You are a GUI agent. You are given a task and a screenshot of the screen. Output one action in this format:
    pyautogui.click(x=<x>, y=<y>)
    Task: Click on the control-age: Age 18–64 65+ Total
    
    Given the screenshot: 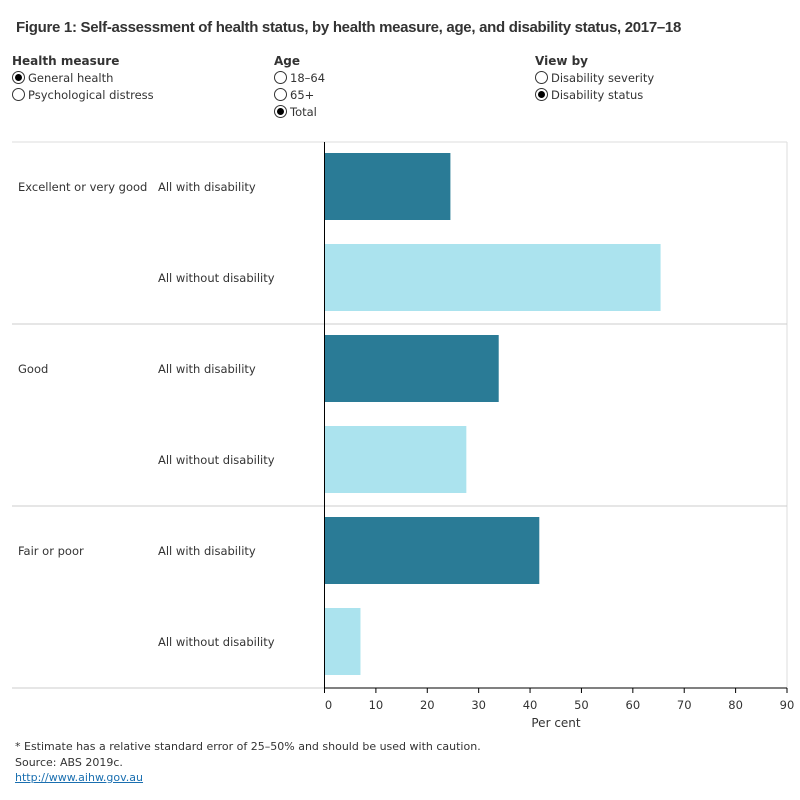 What is the action you would take?
    pyautogui.click(x=299, y=87)
    